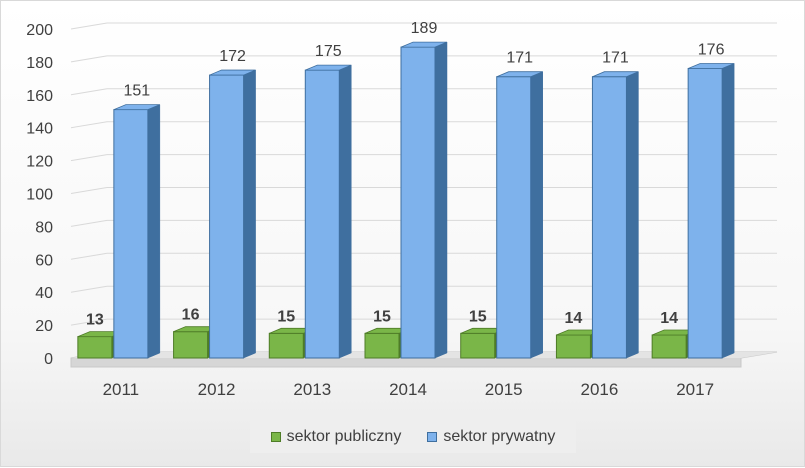  Describe the element at coordinates (344, 436) in the screenshot. I see `legend-label-public: sektor publiczny` at that location.